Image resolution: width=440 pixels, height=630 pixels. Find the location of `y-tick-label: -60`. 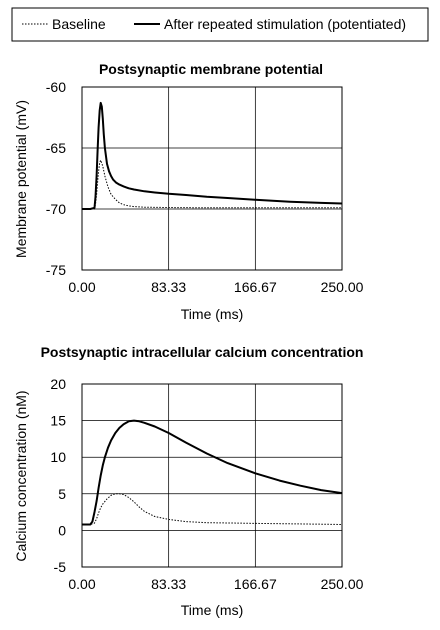

y-tick-label: -60 is located at coordinates (56, 87).